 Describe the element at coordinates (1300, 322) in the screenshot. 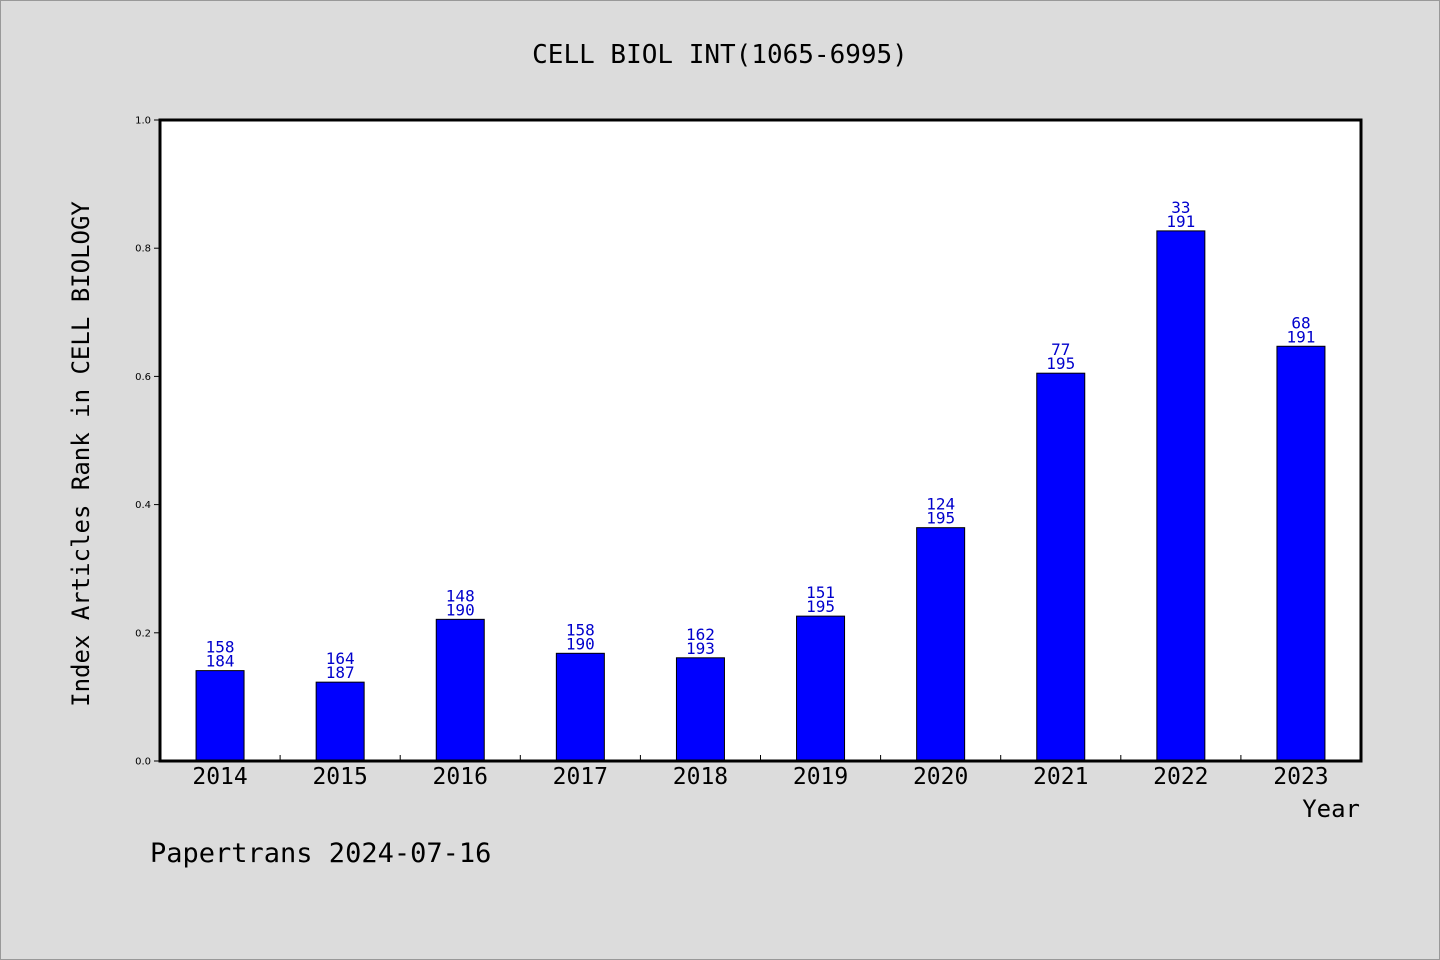

I see `data-label-rank: 68` at that location.